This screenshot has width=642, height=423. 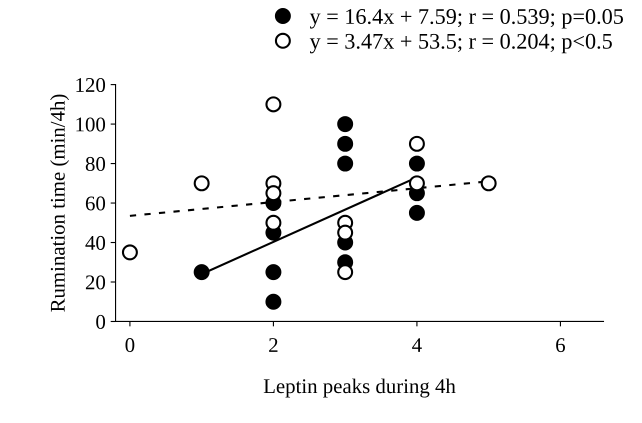 What do you see at coordinates (96, 282) in the screenshot?
I see `y-tick-label: 20` at bounding box center [96, 282].